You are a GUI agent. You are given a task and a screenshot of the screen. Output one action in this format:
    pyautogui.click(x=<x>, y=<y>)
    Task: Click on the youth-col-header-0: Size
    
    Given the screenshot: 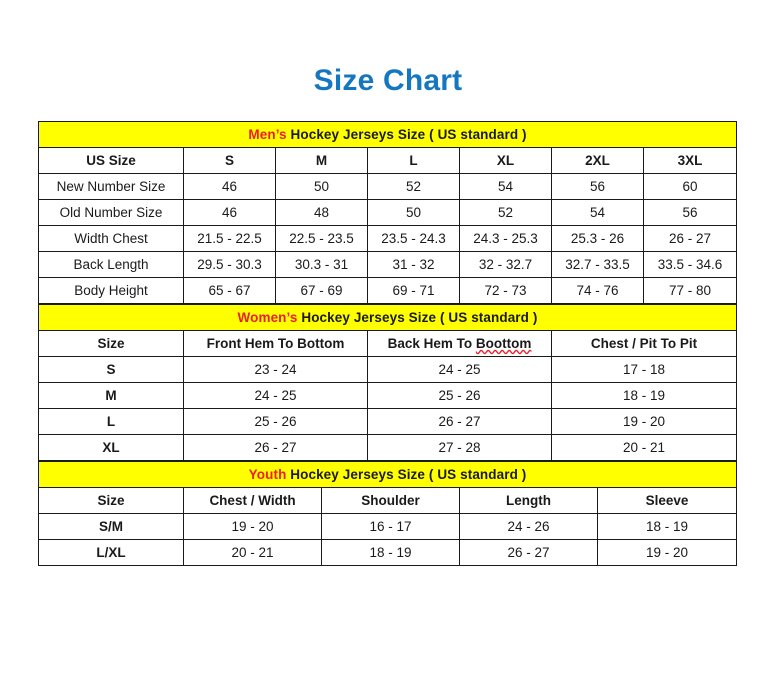 What is the action you would take?
    pyautogui.click(x=111, y=500)
    